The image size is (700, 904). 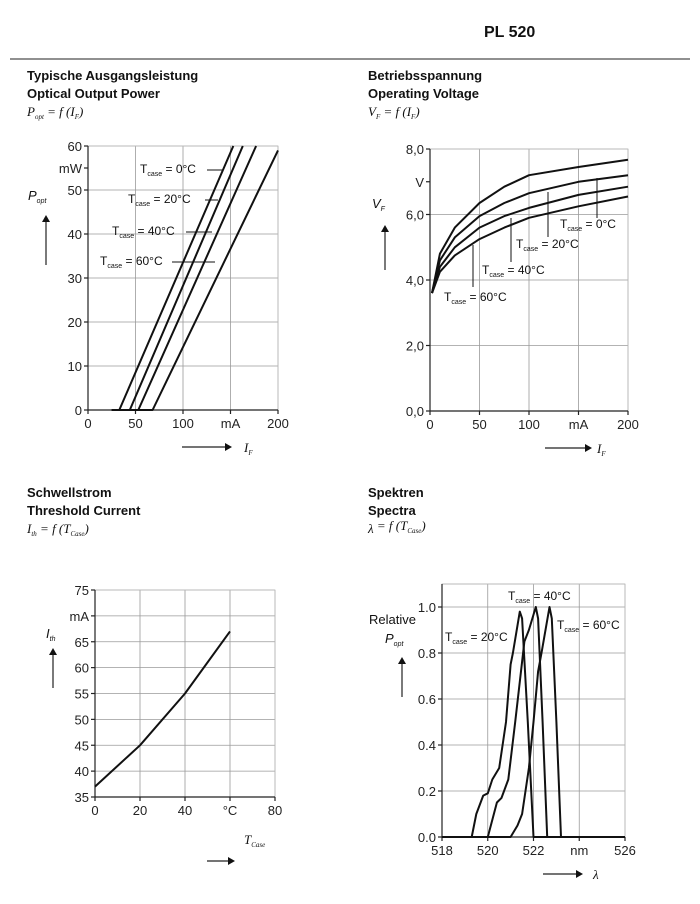 What do you see at coordinates (82, 668) in the screenshot?
I see `y-tick-label: 60` at bounding box center [82, 668].